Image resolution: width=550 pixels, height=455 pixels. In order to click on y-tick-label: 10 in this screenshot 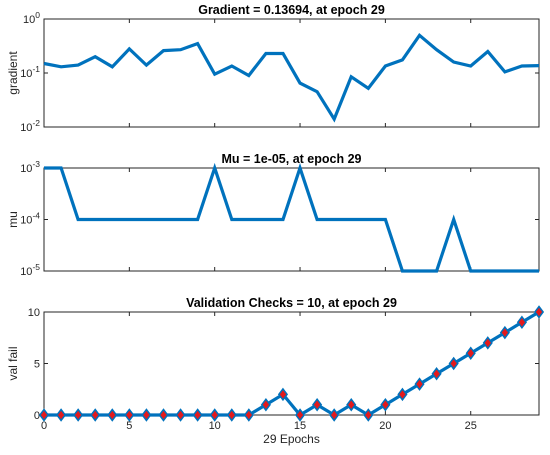, I will do `click(34, 313)`.